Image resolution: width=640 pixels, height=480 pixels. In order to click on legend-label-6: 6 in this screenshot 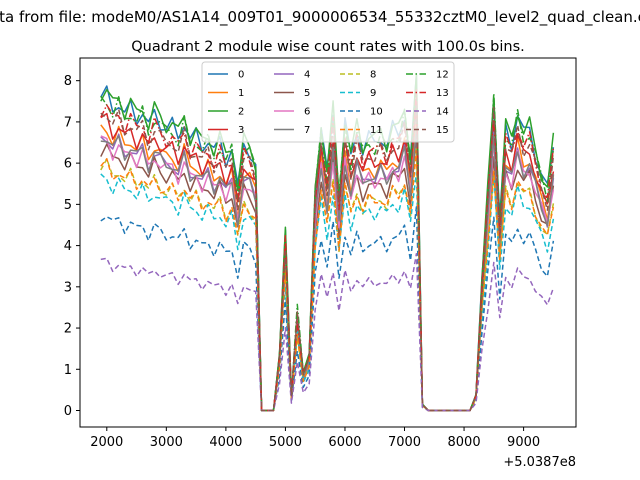, I will do `click(307, 112)`.